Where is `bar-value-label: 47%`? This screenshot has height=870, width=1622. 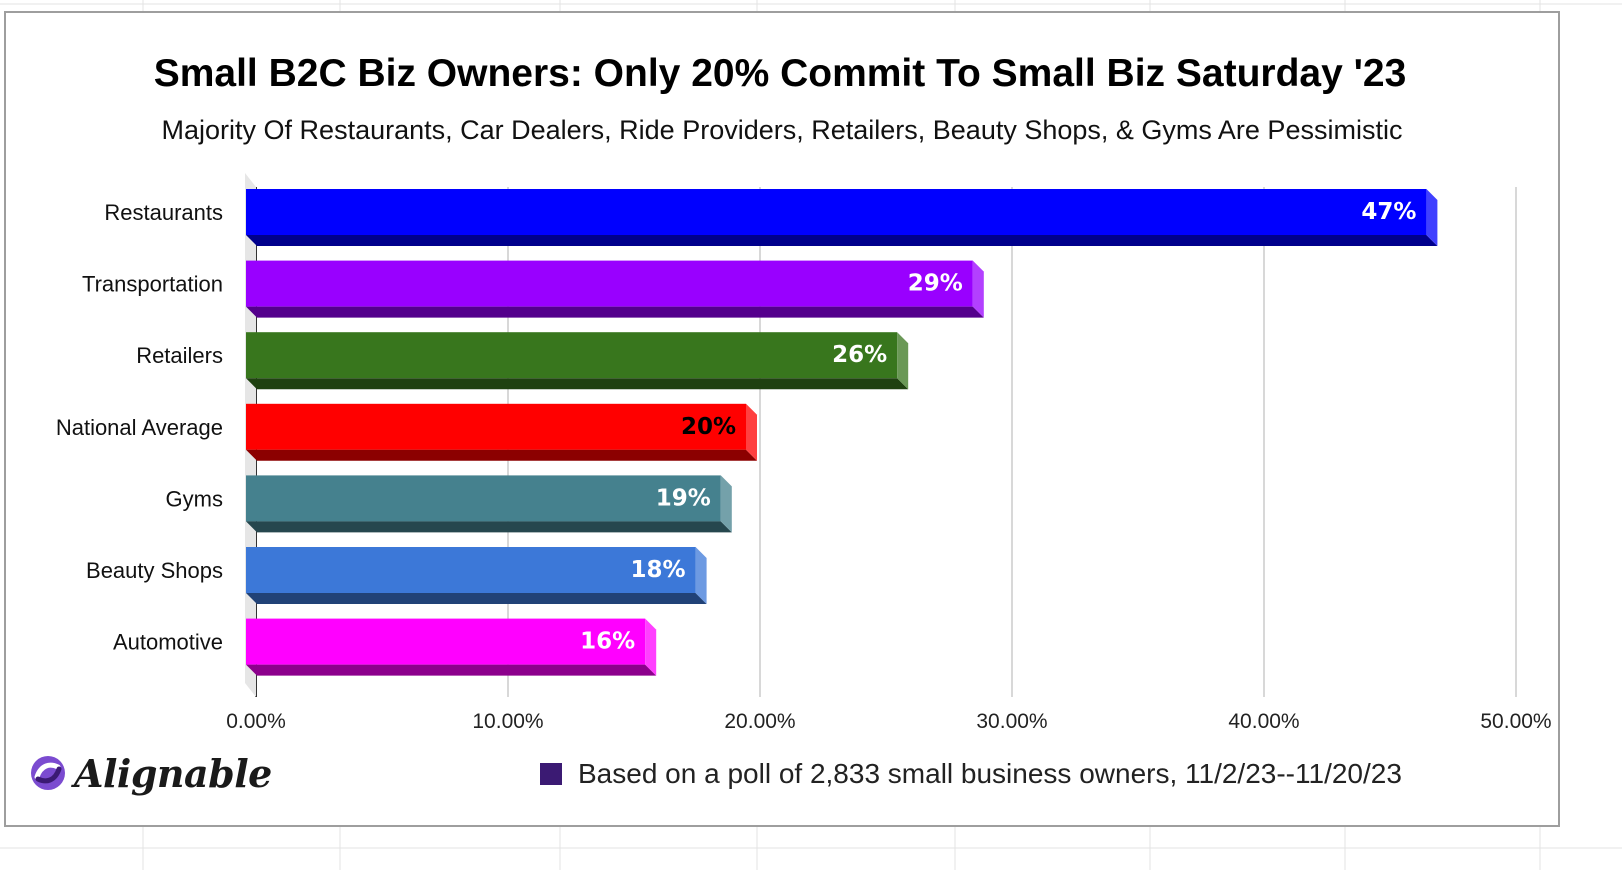
bar-value-label: 47% is located at coordinates (1388, 212).